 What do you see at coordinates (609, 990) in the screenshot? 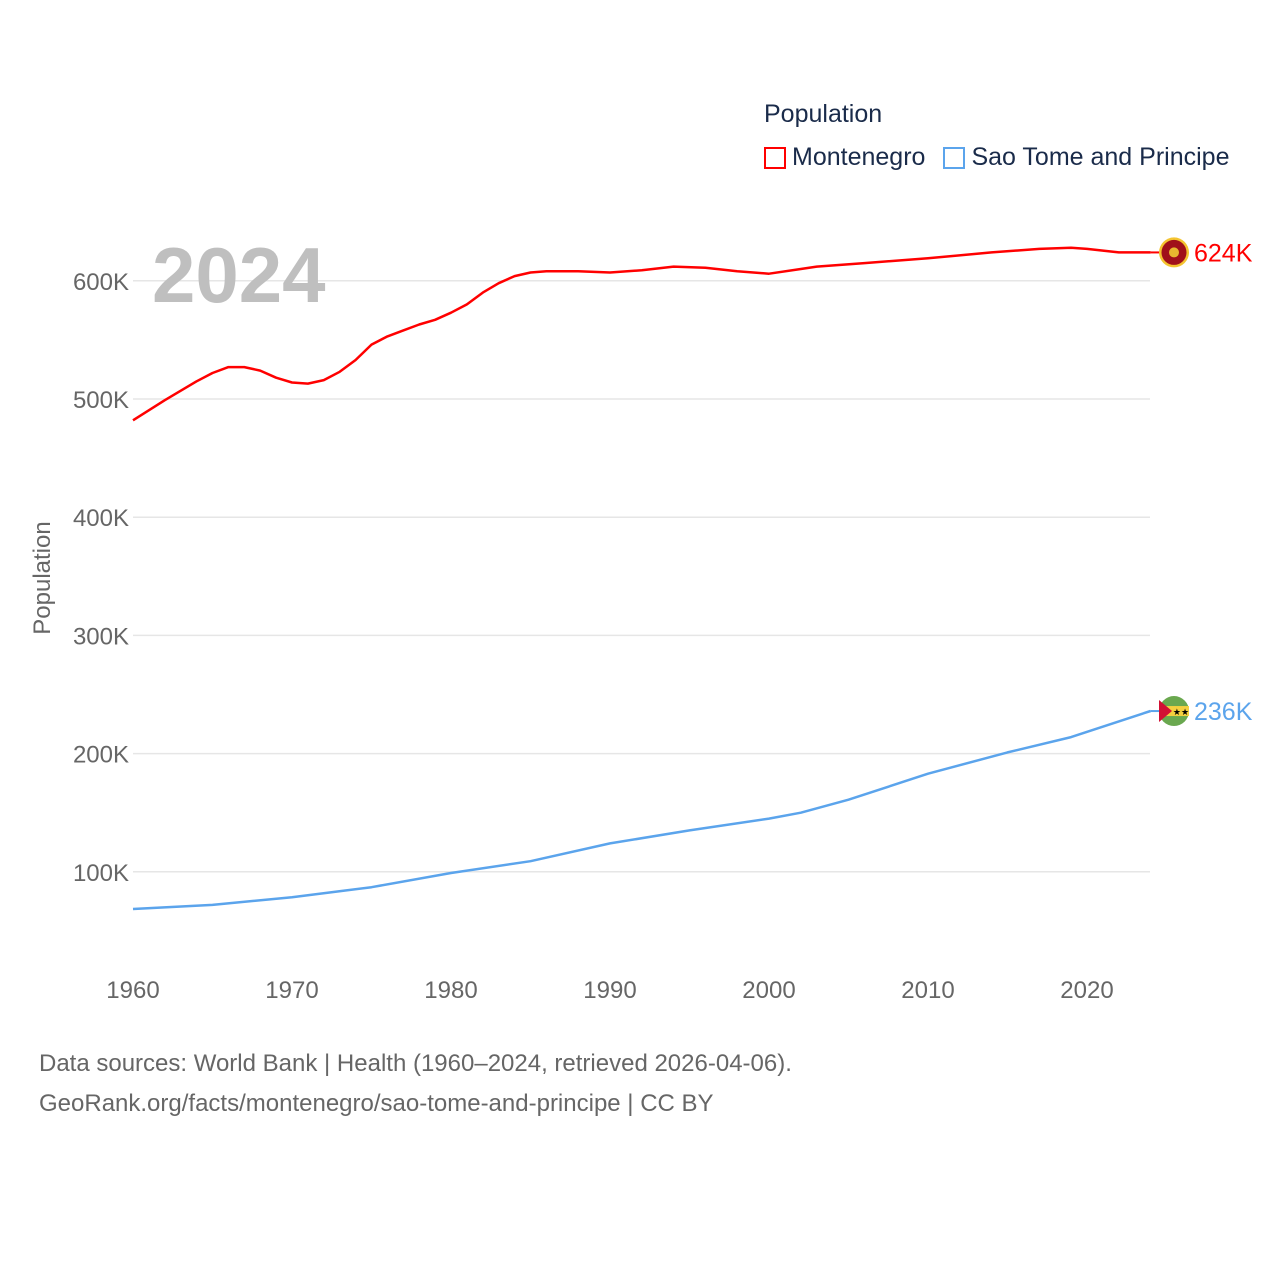
I see `x-tick-label: 1990` at bounding box center [609, 990].